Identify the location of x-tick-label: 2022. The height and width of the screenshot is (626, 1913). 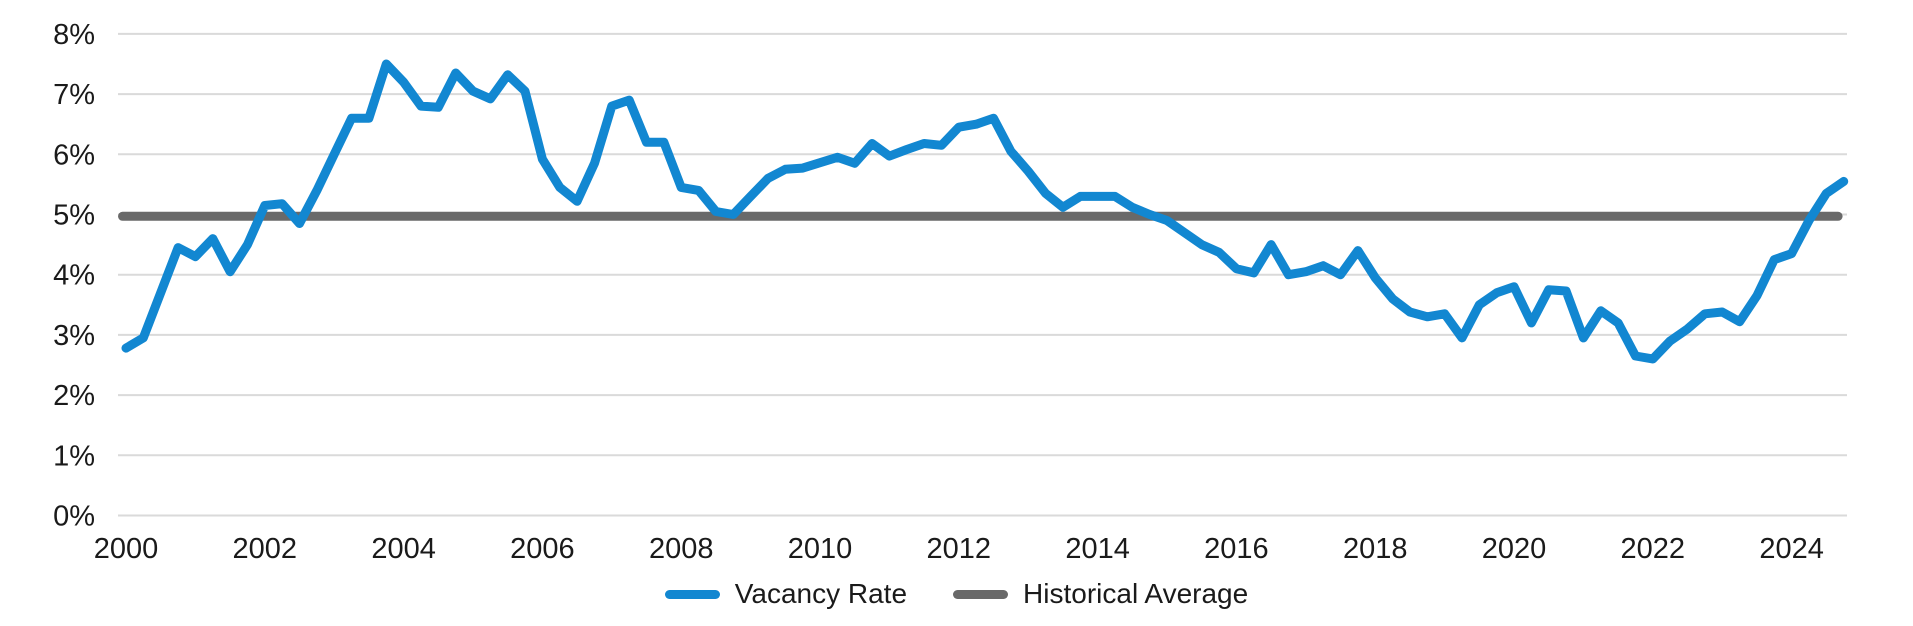
(1653, 549).